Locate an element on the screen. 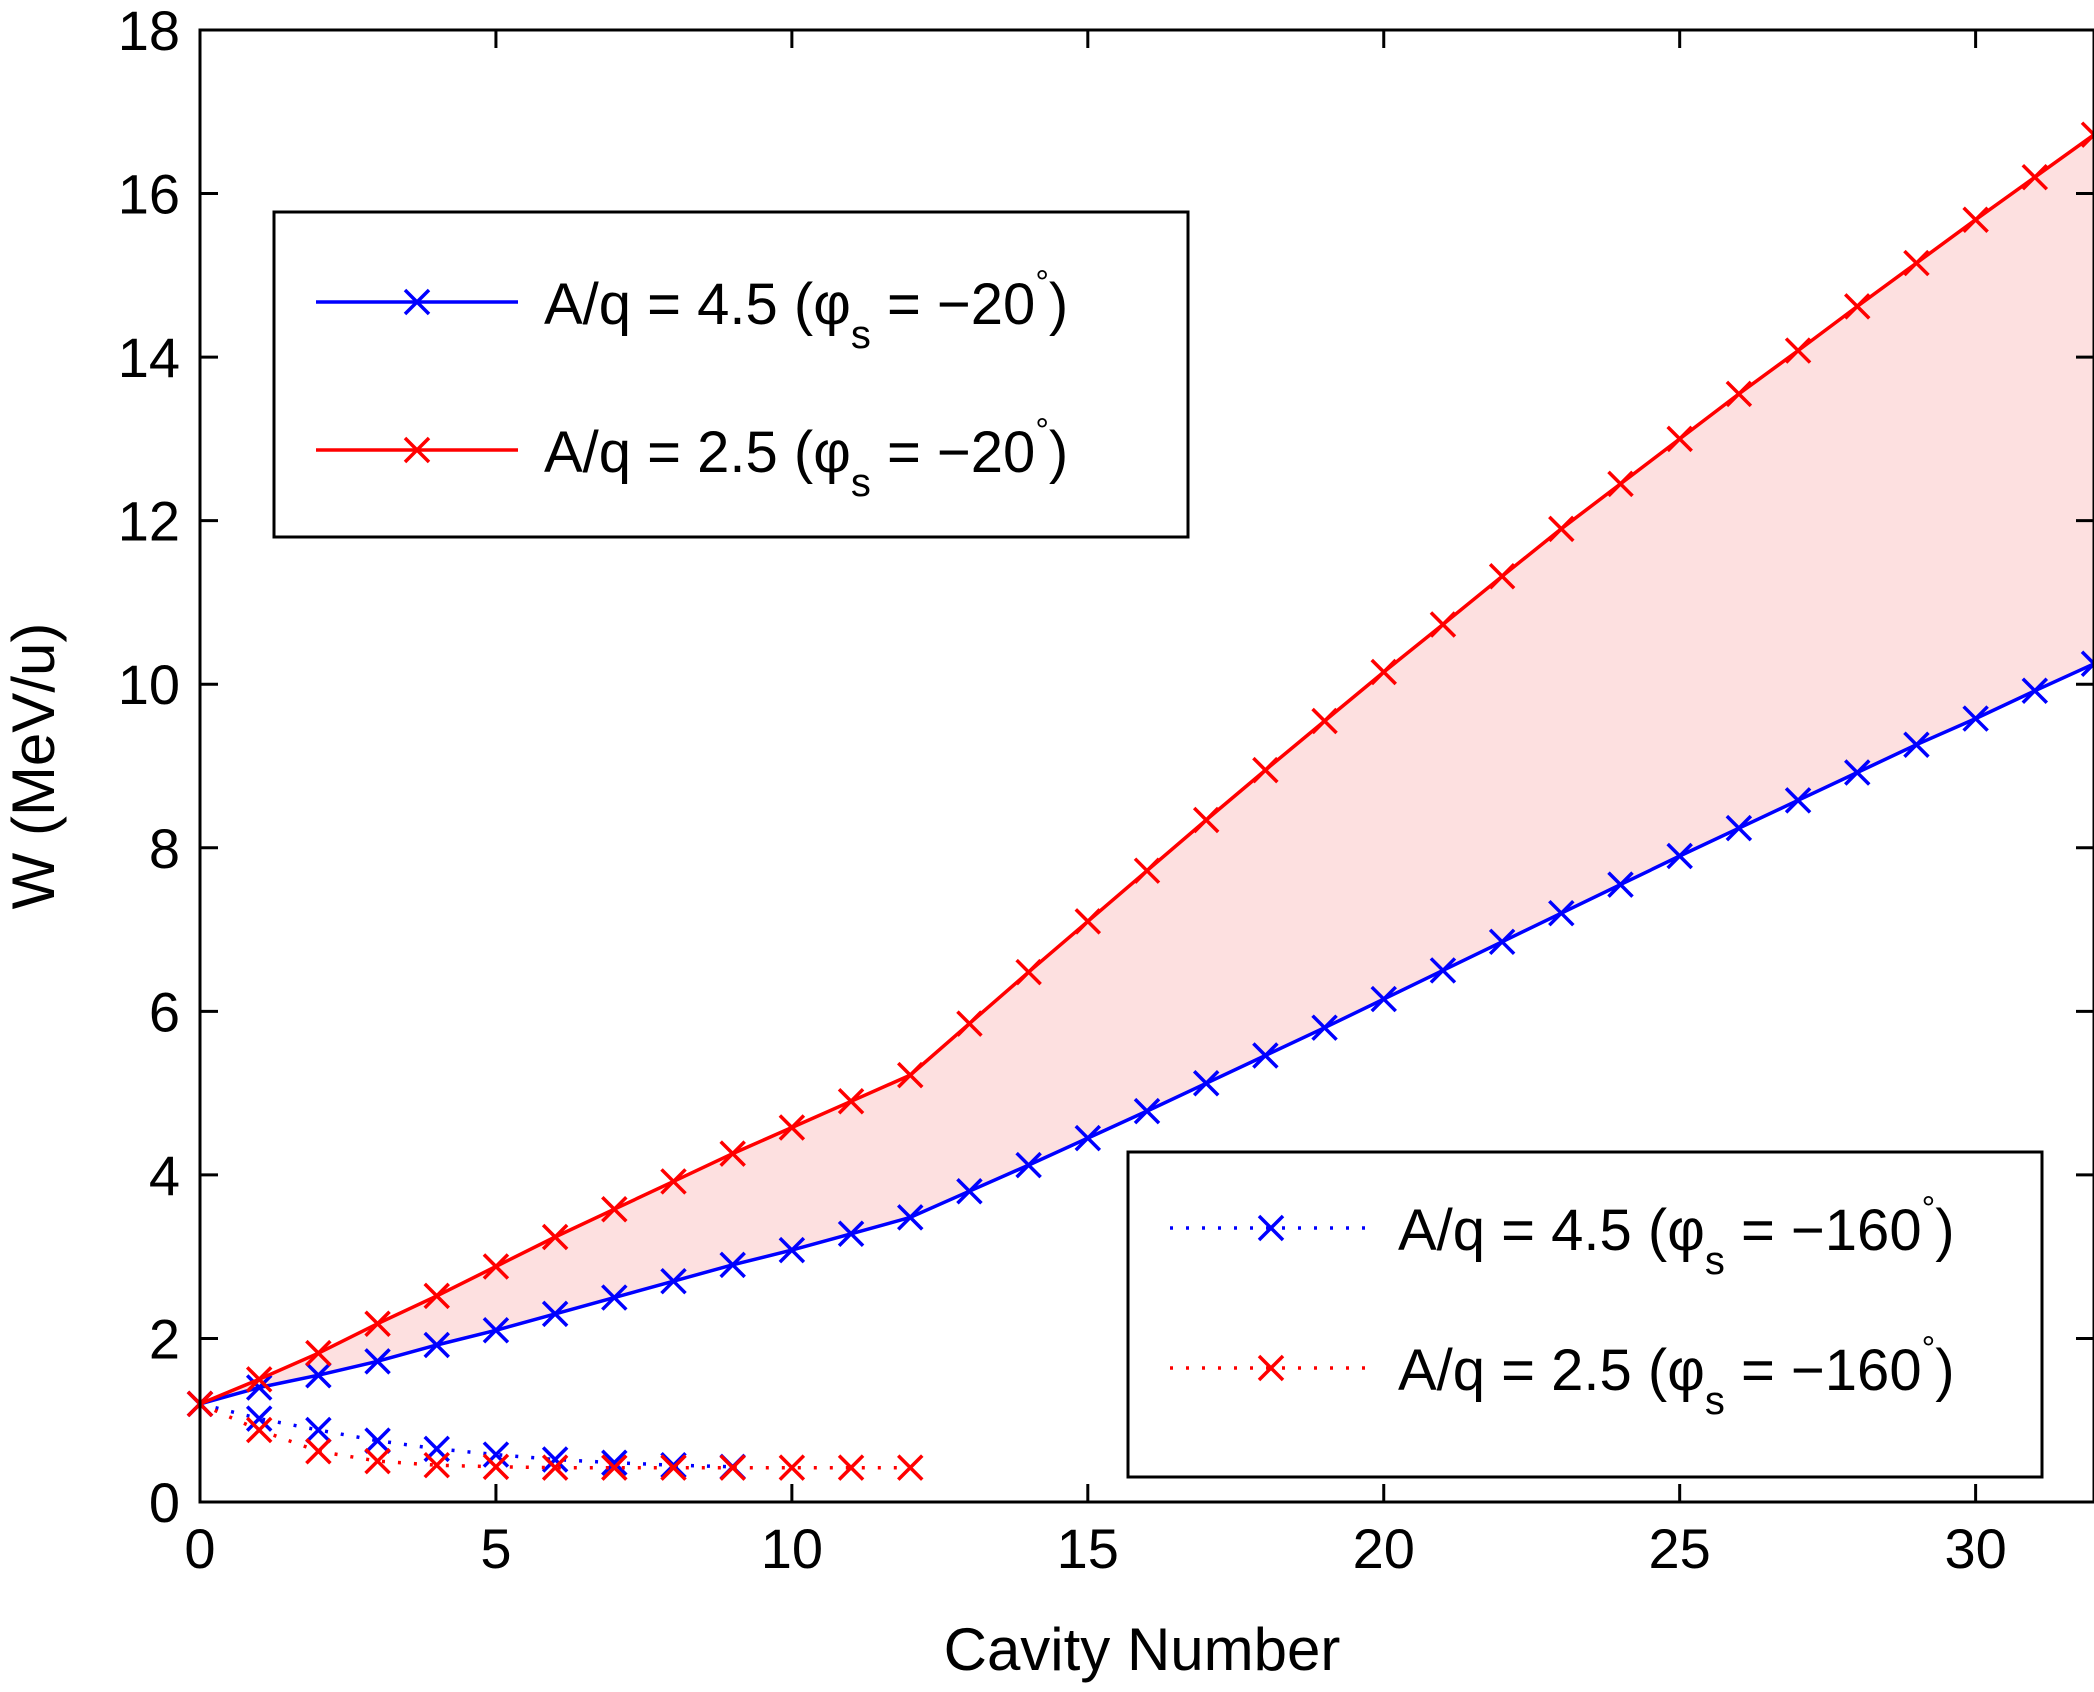 The height and width of the screenshot is (1692, 2094). y-tick-label: 8 is located at coordinates (164, 848).